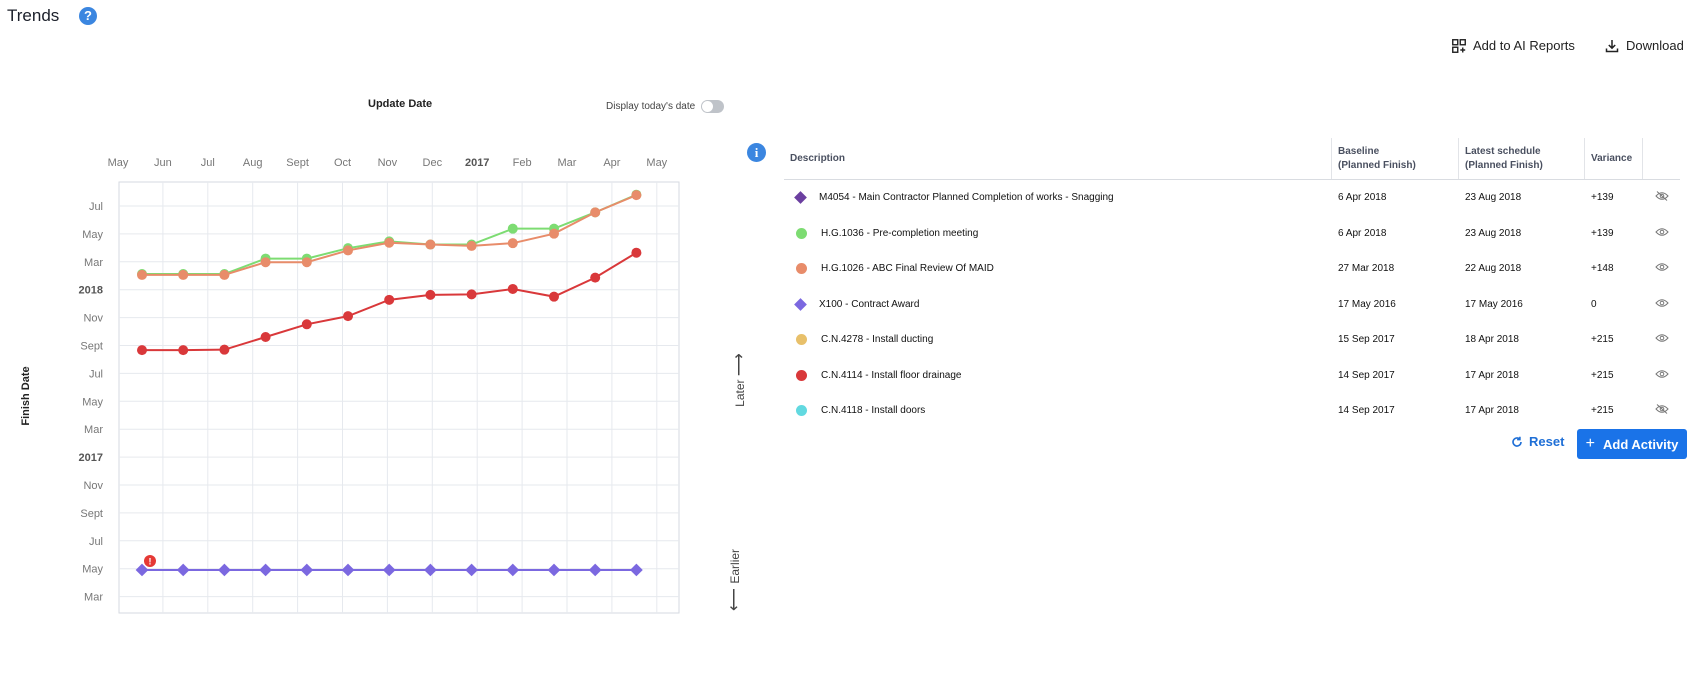 The width and height of the screenshot is (1702, 673). What do you see at coordinates (91, 291) in the screenshot?
I see `y-tick-label: 2018` at bounding box center [91, 291].